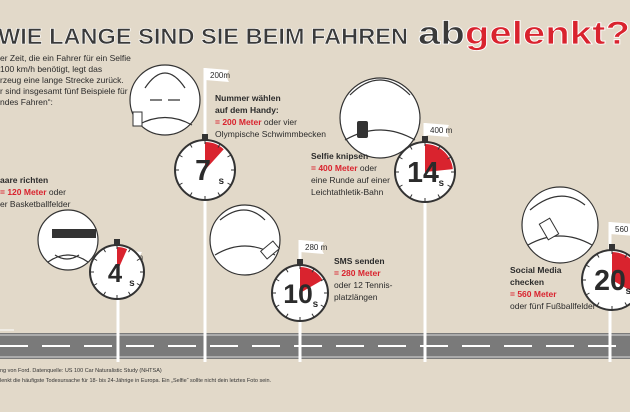 This screenshot has width=630, height=412. Describe the element at coordinates (238, 122) in the screenshot. I see `distance-value: = 200 Meter` at that location.